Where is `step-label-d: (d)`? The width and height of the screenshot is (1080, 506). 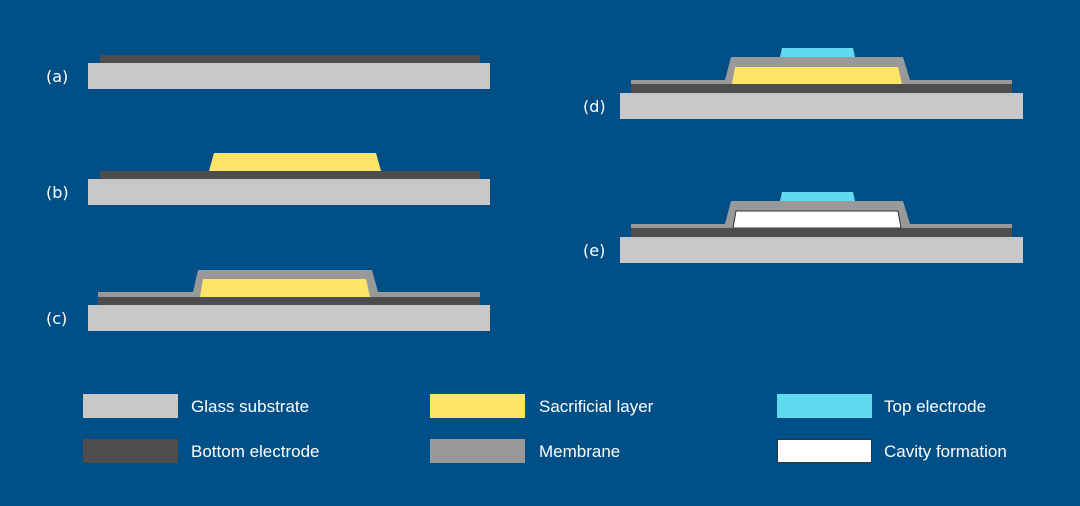
step-label-d: (d) is located at coordinates (594, 106).